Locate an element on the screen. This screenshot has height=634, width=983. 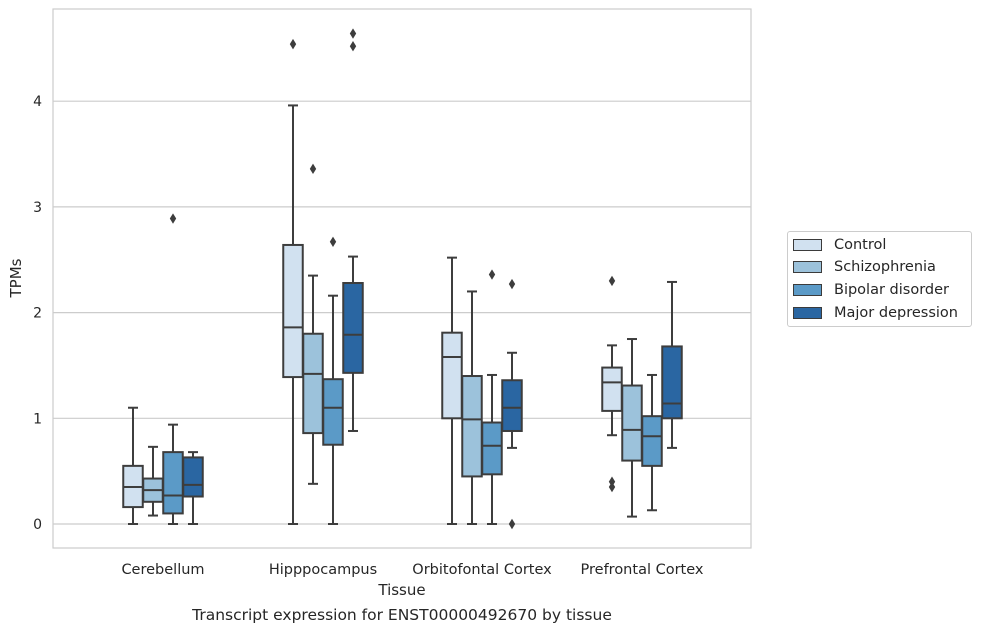
legend-item-control: Control is located at coordinates (839, 245).